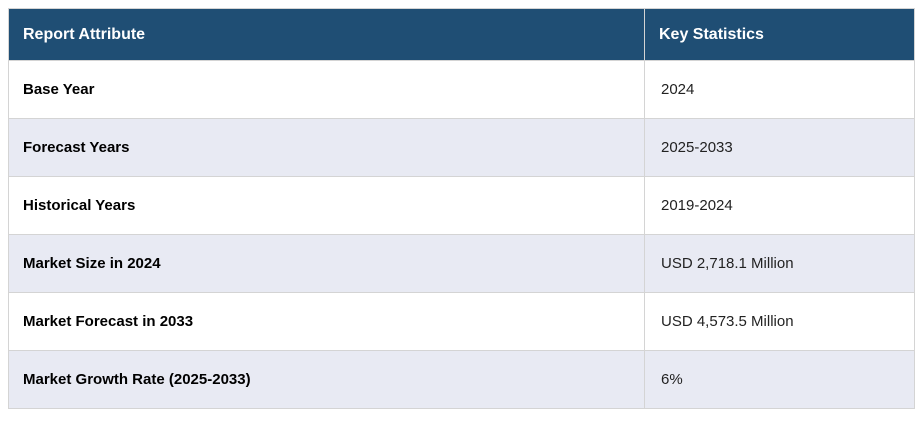 The image size is (923, 423). I want to click on value-cell-market-forecast: USD 4,573.5 Million, so click(779, 321).